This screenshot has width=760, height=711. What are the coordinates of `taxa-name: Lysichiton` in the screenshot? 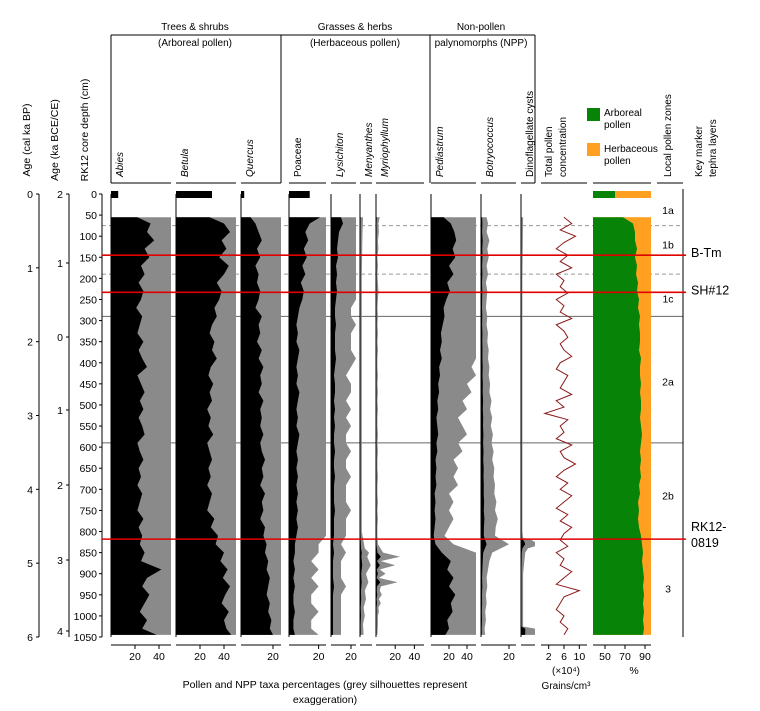 It's located at (340, 154).